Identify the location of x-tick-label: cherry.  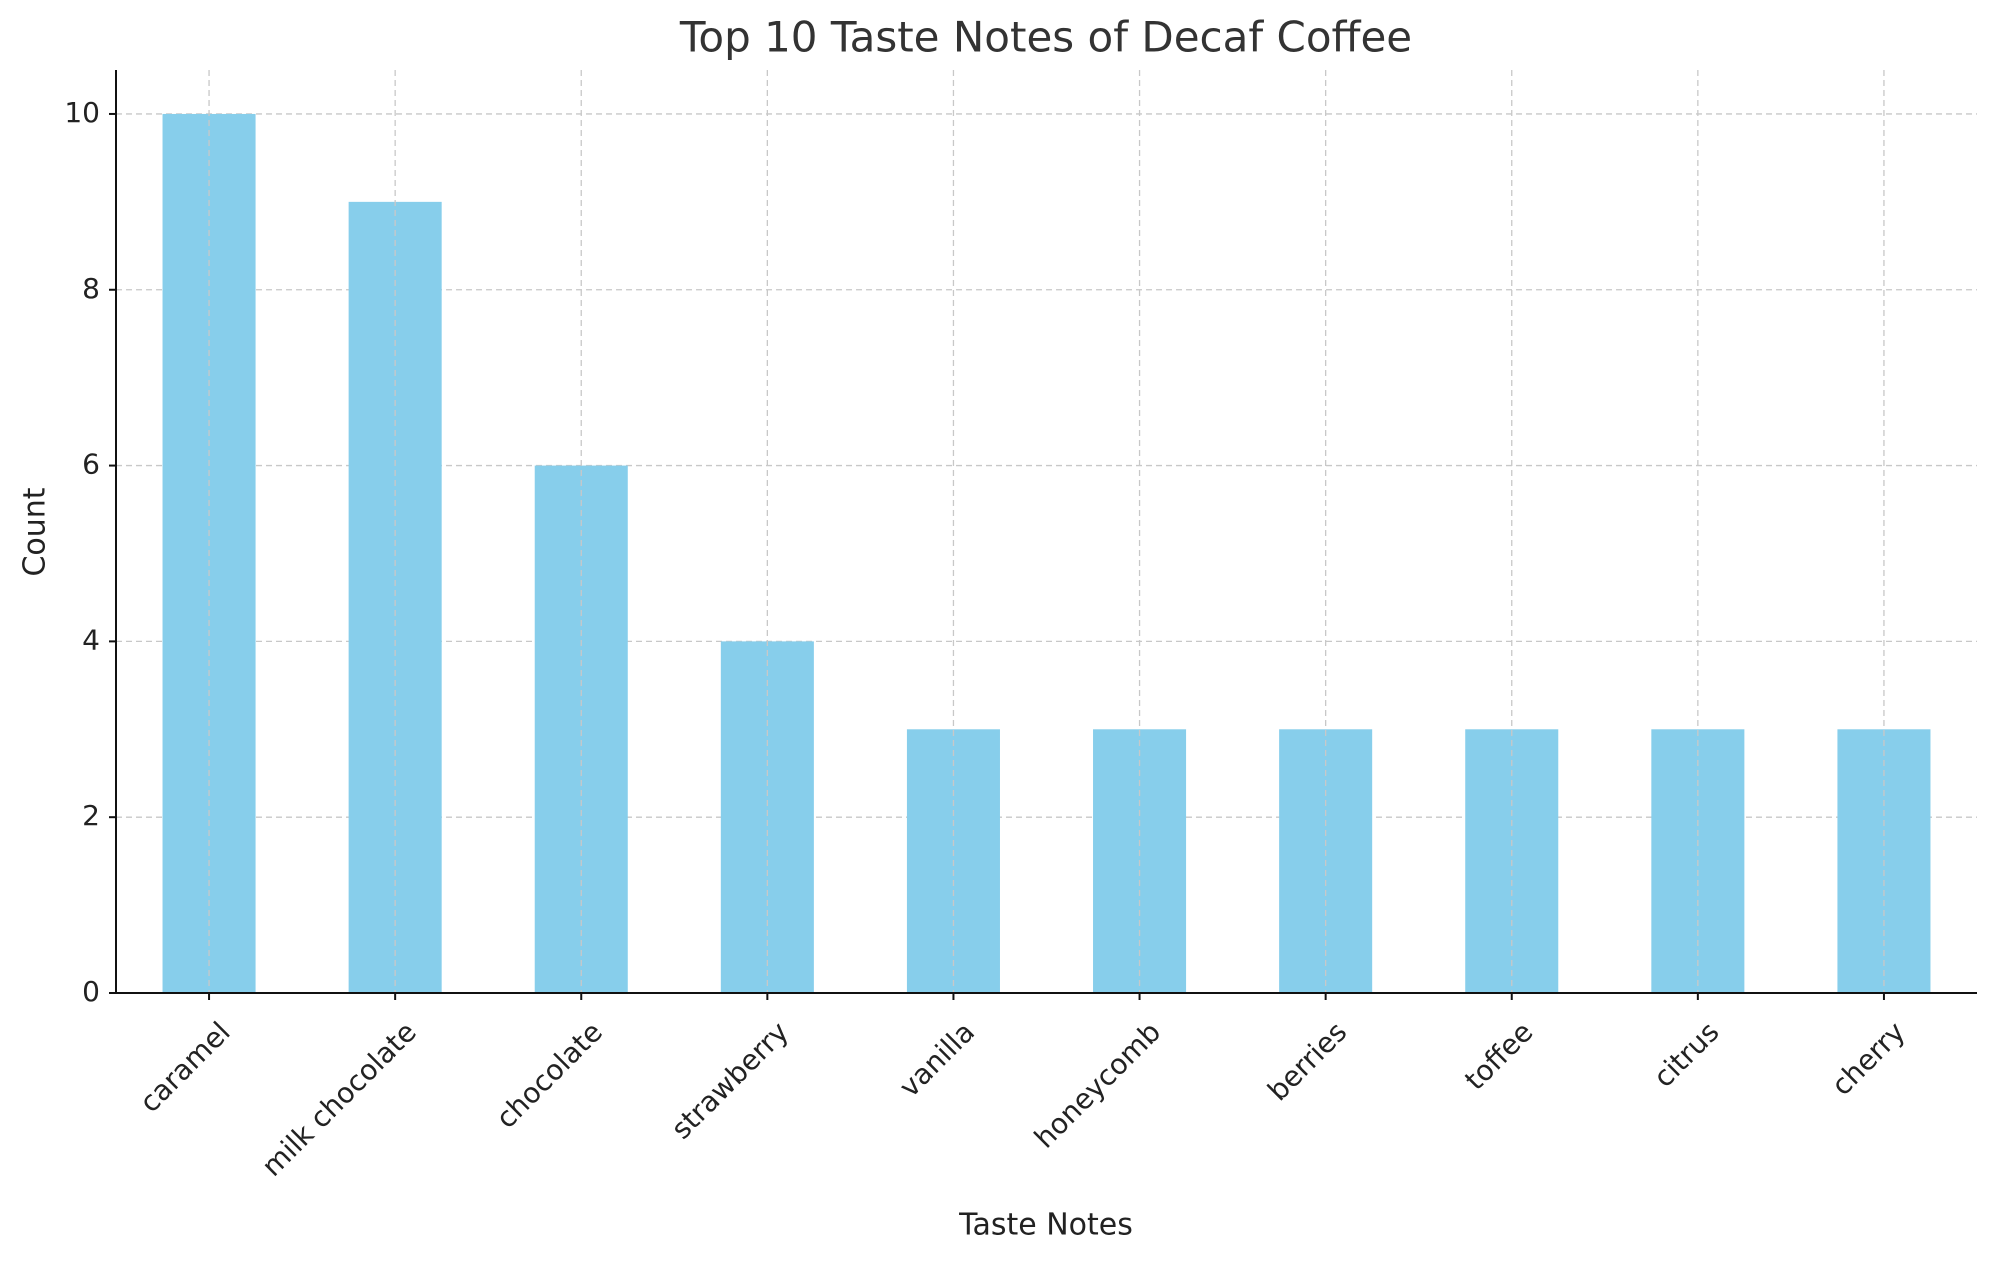
(1868, 1058).